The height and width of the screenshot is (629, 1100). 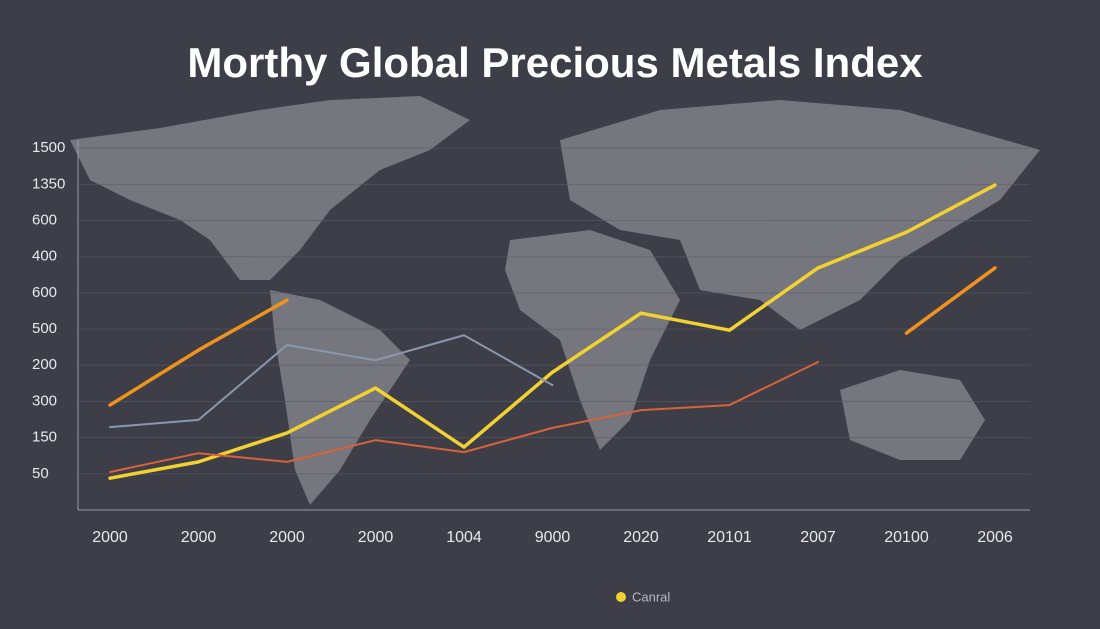 I want to click on legend-label: Canral, so click(x=651, y=596).